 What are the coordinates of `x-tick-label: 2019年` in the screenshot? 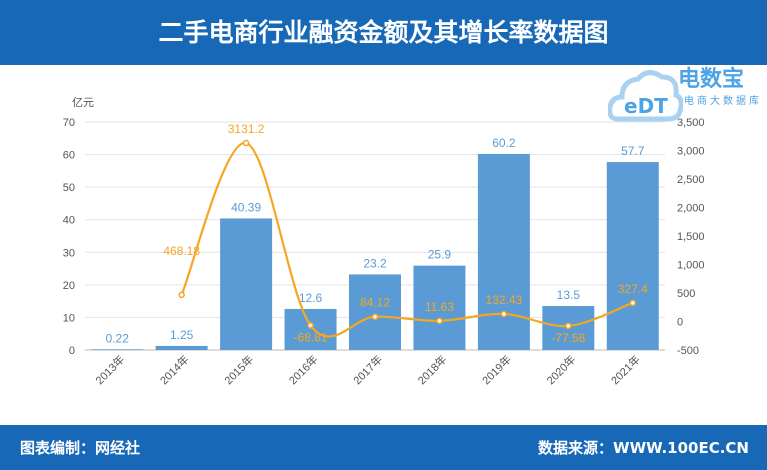 It's located at (496, 369).